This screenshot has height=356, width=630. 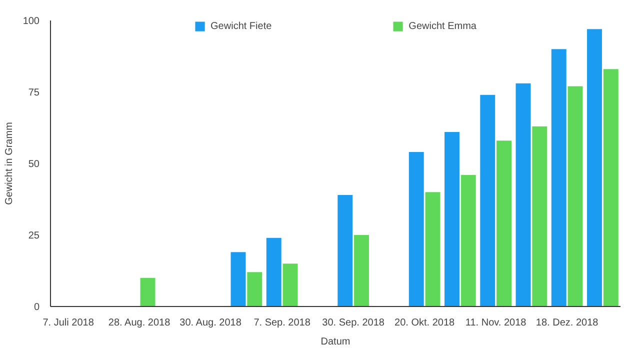 I want to click on x-tick-label: 11. Nov. 2018, so click(x=496, y=323).